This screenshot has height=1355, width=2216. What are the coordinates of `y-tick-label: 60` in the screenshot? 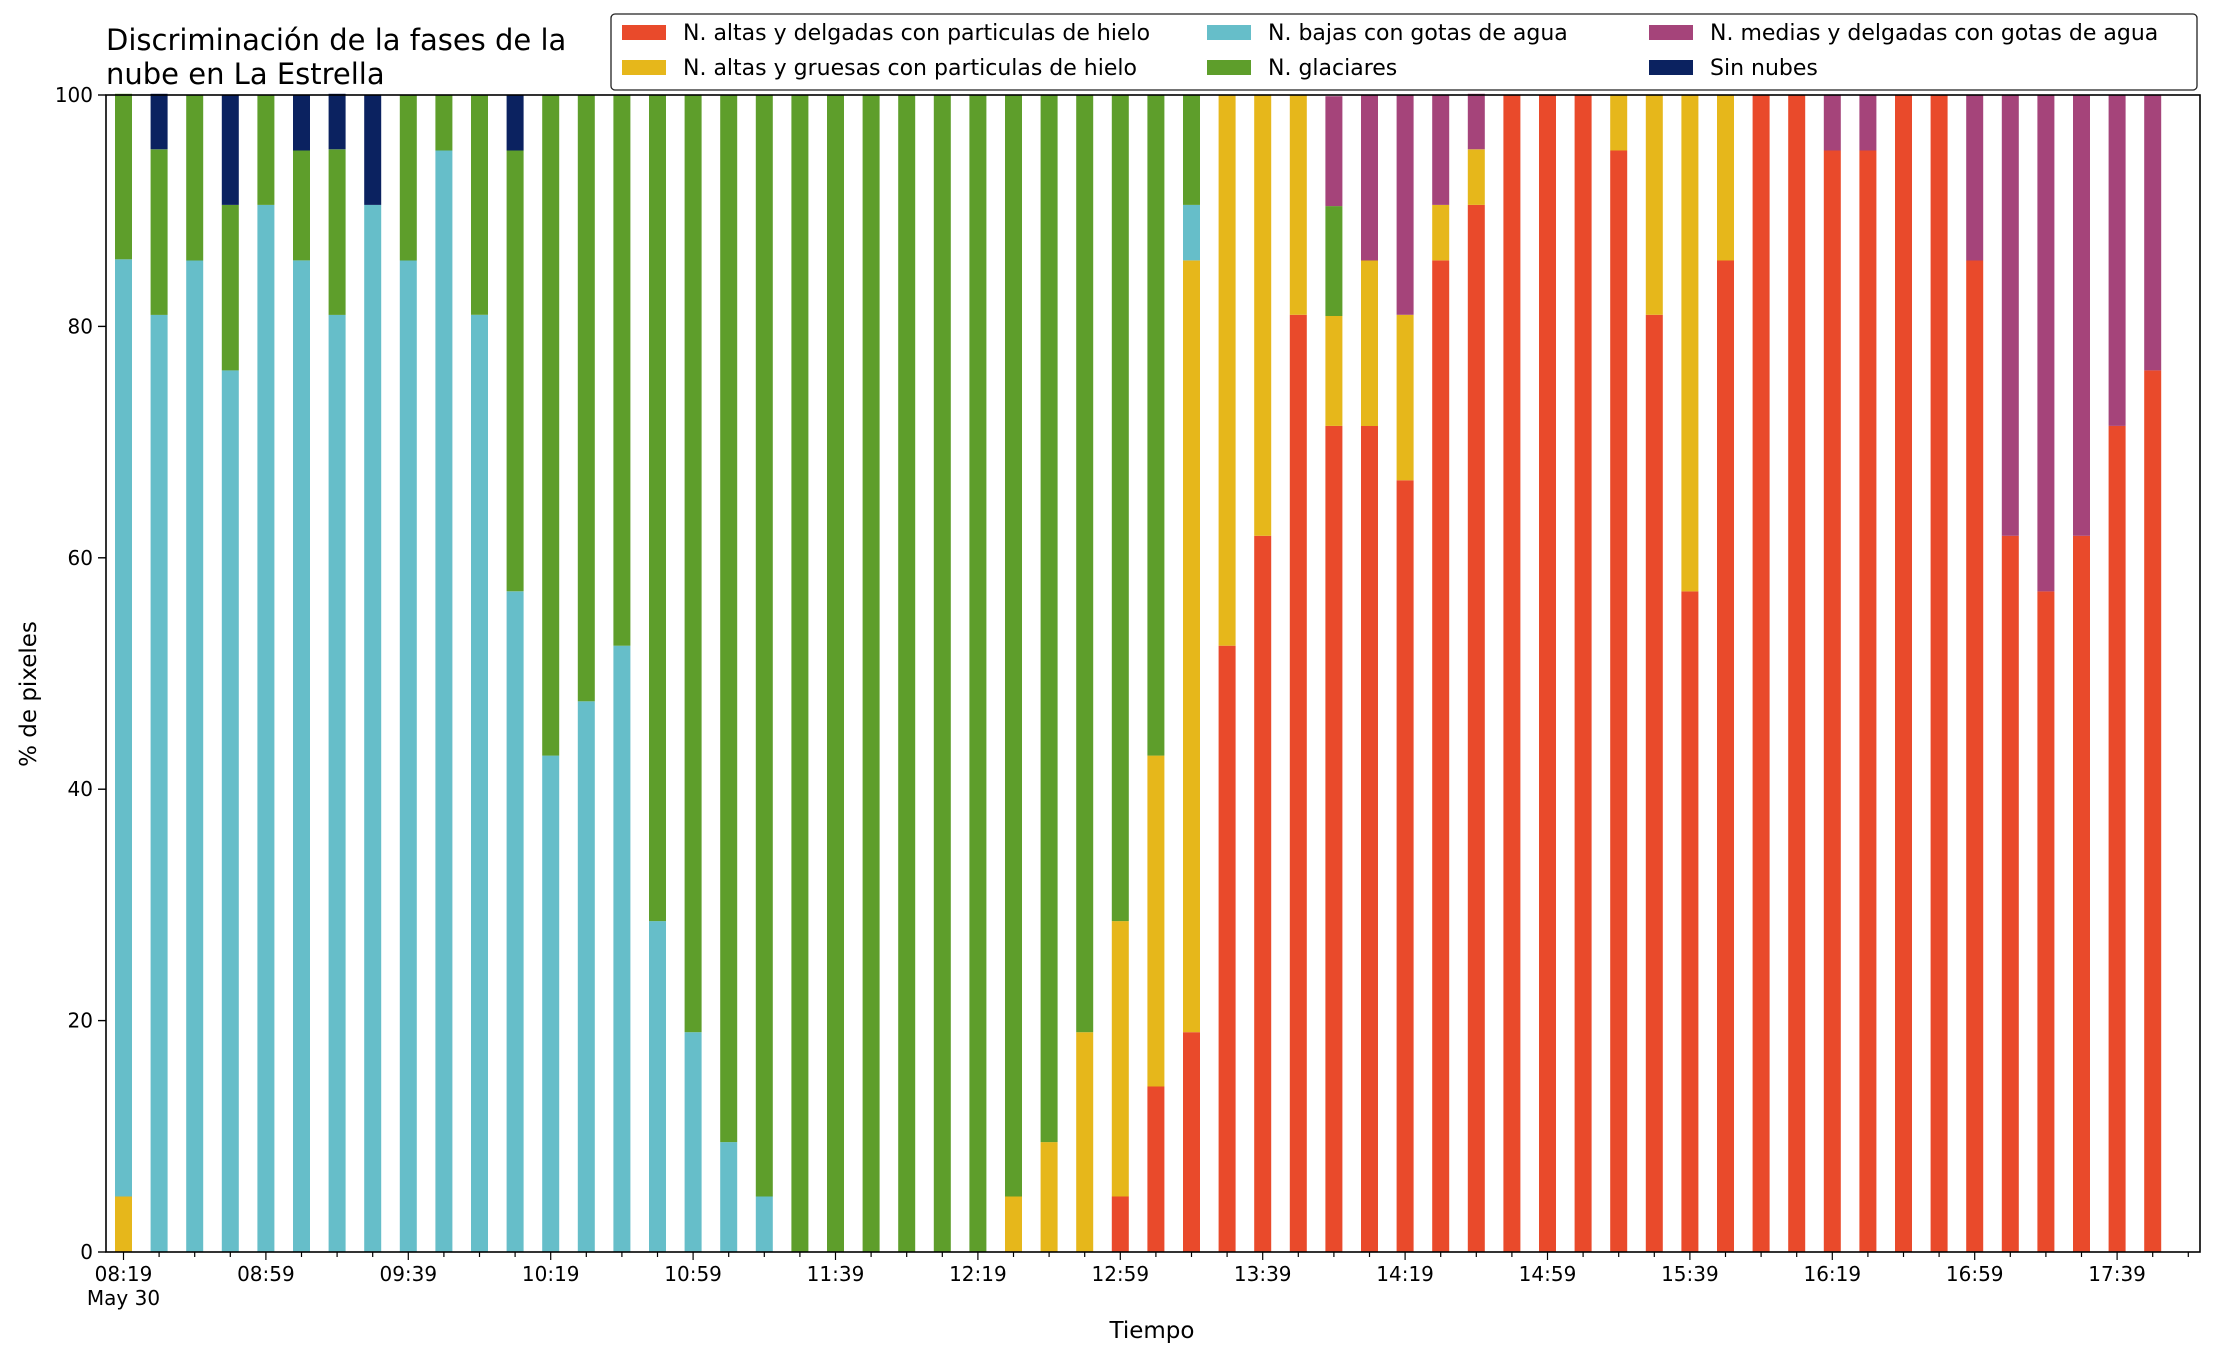 It's located at (80, 558).